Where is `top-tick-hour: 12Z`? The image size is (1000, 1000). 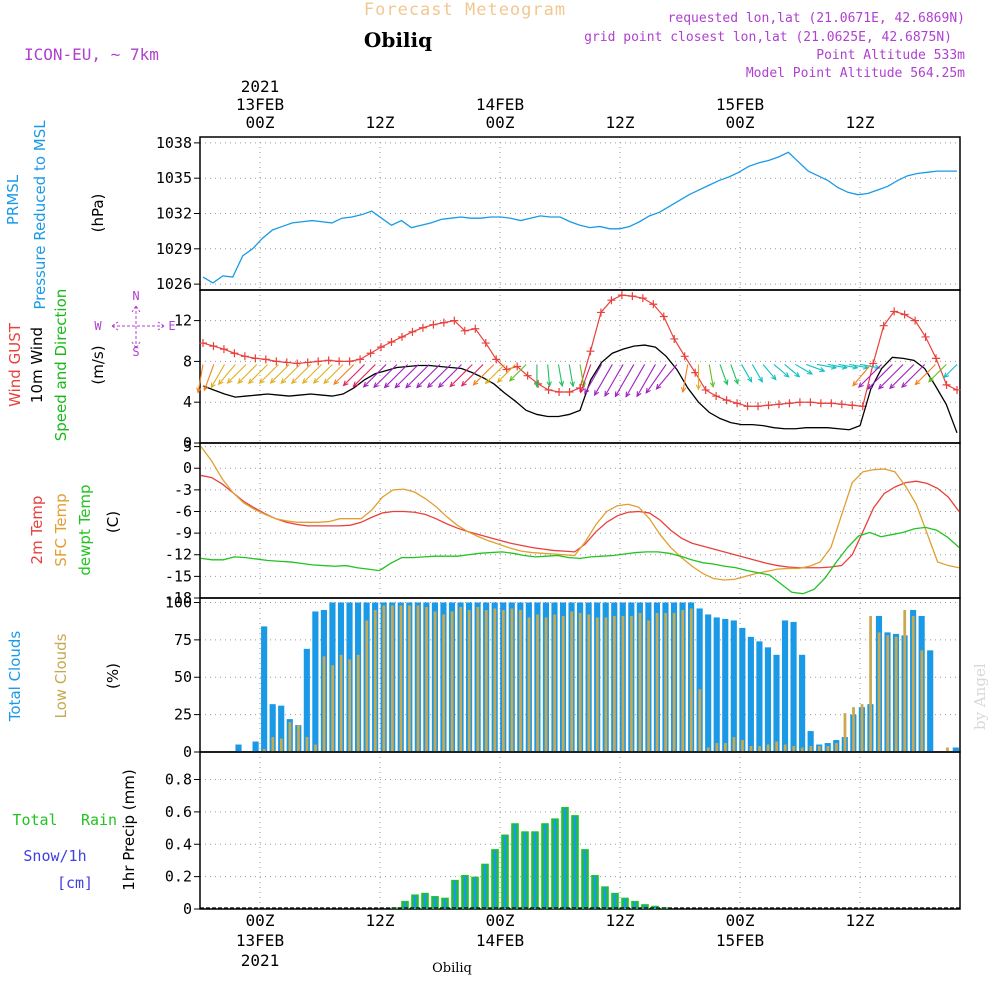 top-tick-hour: 12Z is located at coordinates (620, 122).